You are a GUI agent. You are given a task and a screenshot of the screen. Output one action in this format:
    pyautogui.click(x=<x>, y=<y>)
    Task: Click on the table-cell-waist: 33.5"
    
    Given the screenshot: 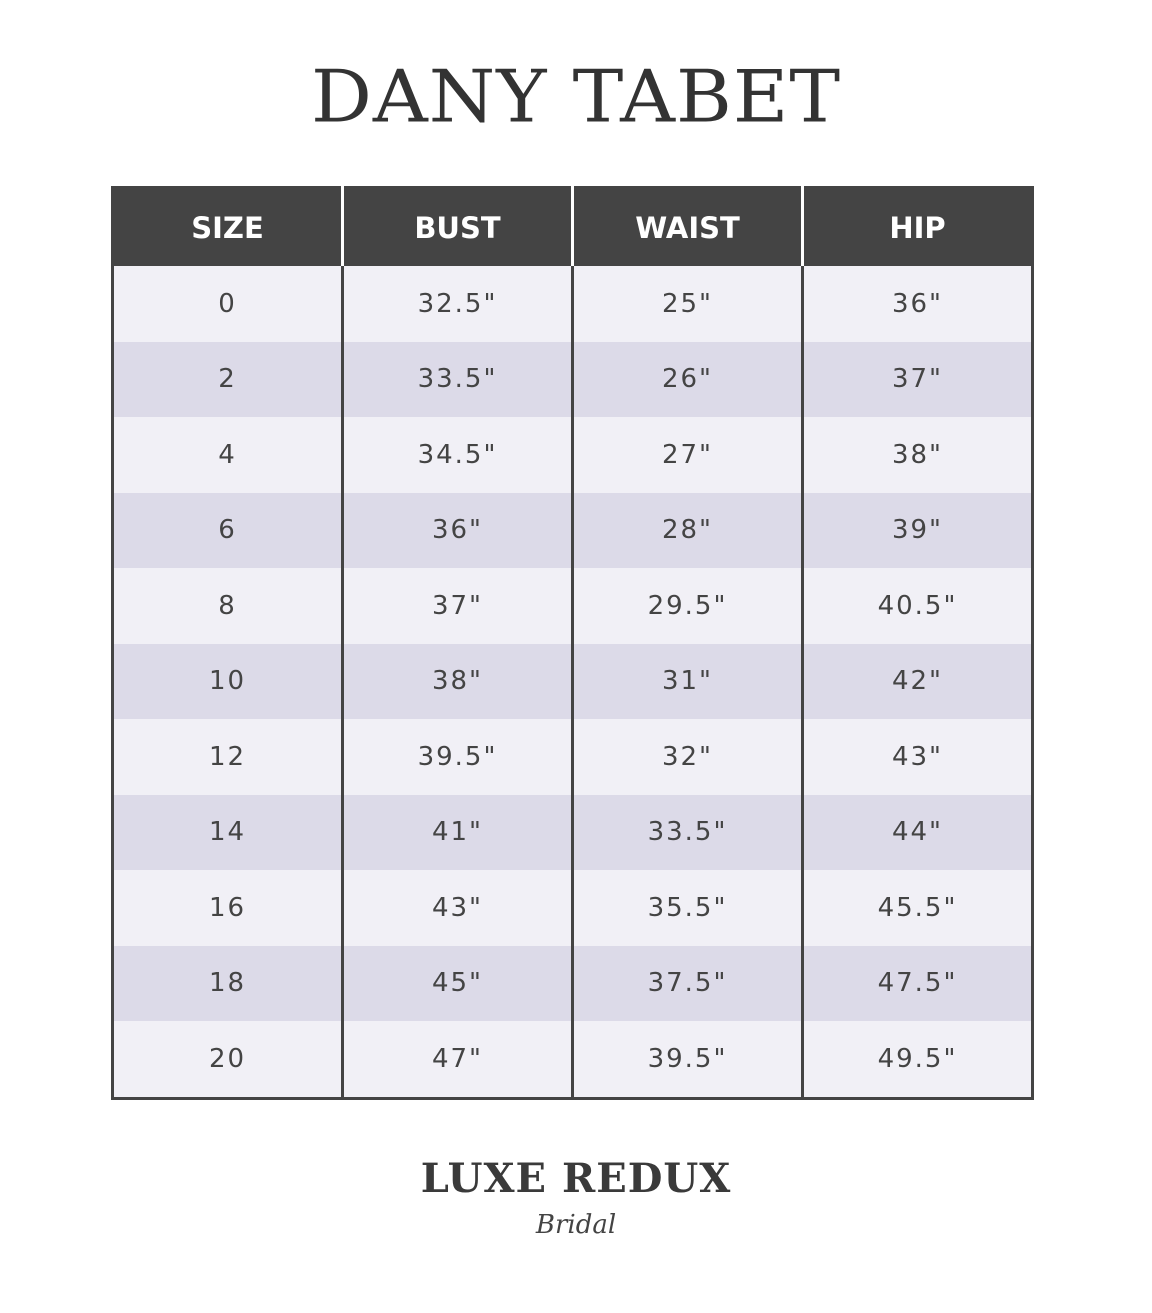 What is the action you would take?
    pyautogui.click(x=687, y=832)
    